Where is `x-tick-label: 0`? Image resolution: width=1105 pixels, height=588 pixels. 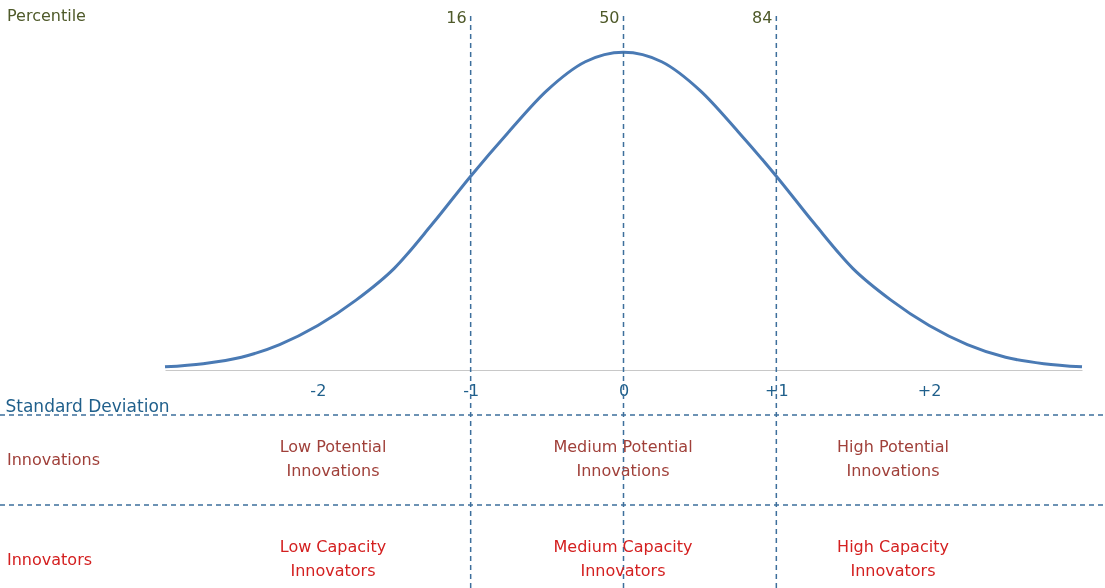 x-tick-label: 0 is located at coordinates (624, 390).